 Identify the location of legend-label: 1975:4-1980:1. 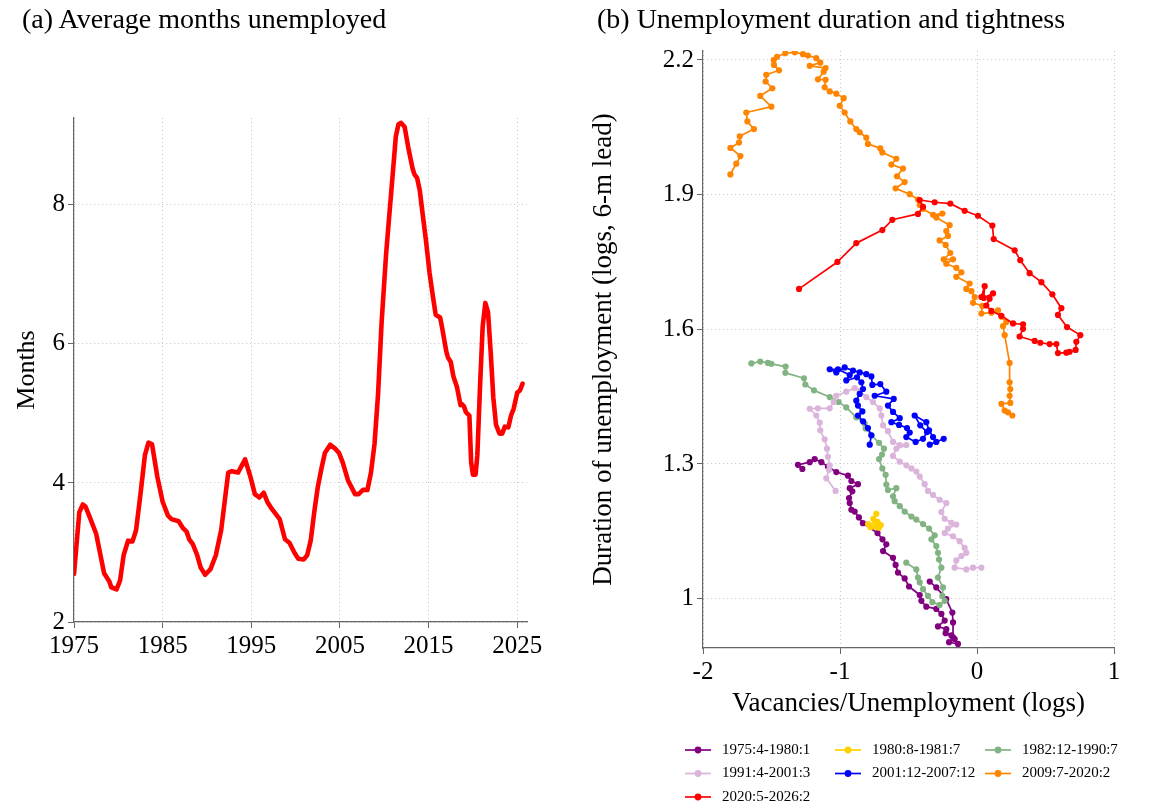
(766, 748).